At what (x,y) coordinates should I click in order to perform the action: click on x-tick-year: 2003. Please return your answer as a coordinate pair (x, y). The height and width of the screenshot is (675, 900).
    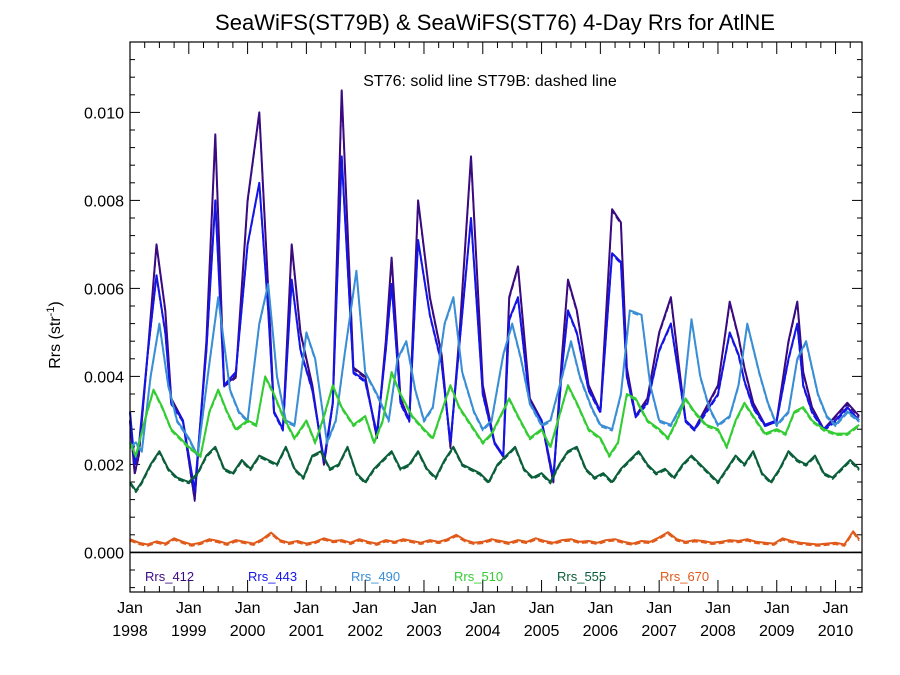
    Looking at the image, I should click on (424, 631).